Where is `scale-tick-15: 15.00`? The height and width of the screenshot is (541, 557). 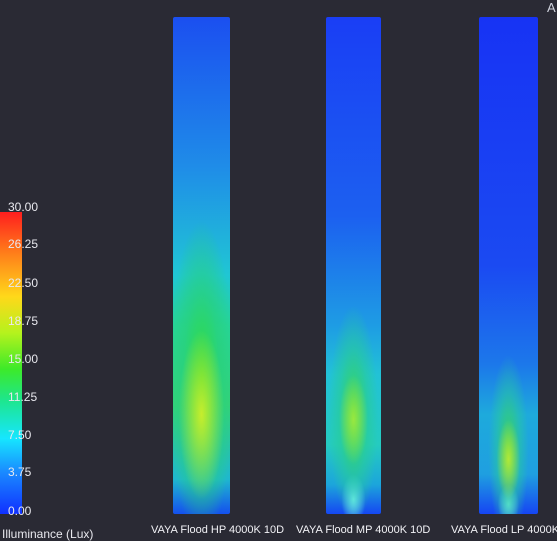 scale-tick-15: 15.00 is located at coordinates (23, 359).